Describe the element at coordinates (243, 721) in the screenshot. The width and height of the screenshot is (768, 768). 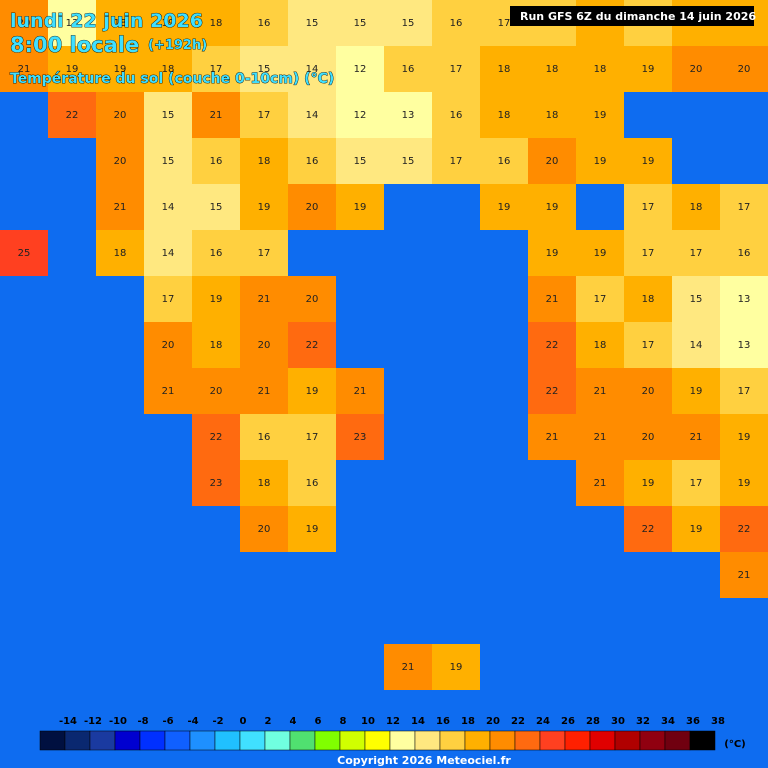
I see `legend-tick: 0` at that location.